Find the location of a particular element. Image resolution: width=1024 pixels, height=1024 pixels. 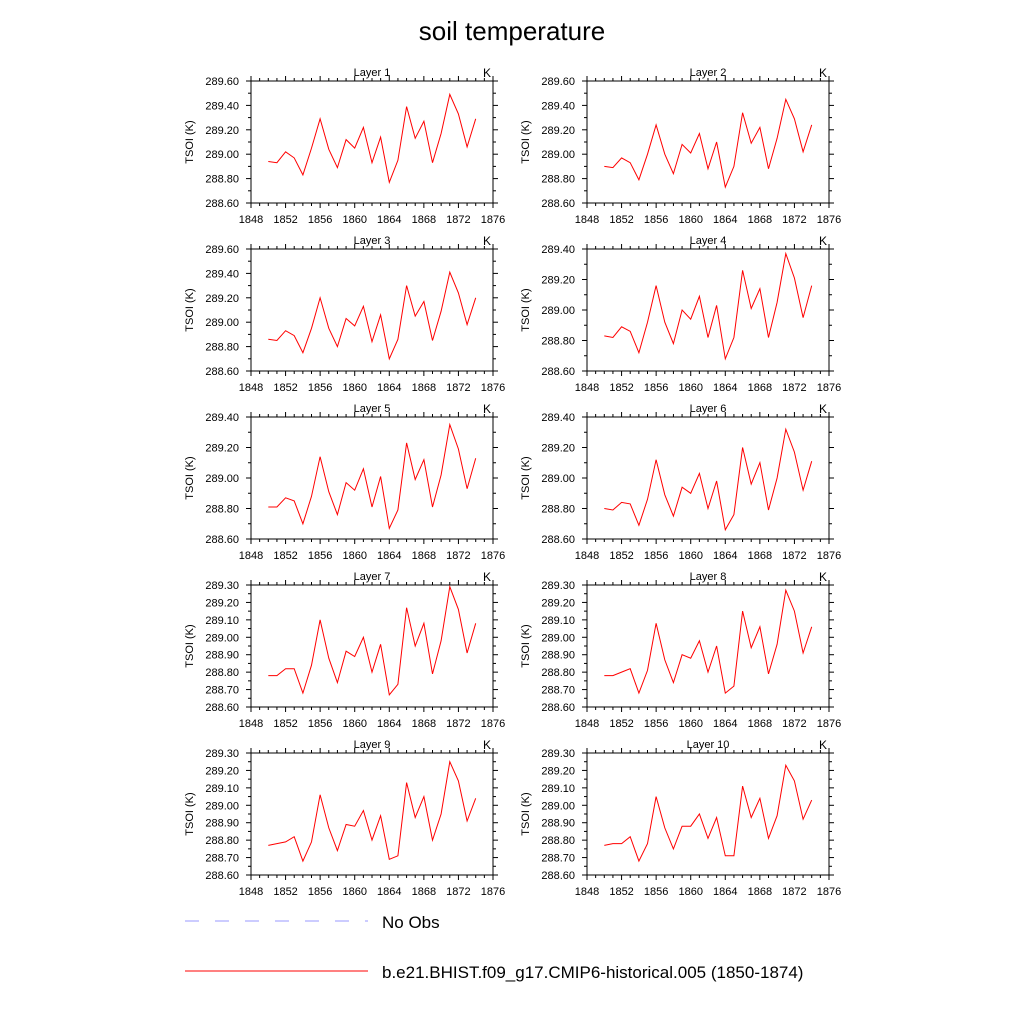

layer-8-x-tick-label: 1868 is located at coordinates (760, 724).